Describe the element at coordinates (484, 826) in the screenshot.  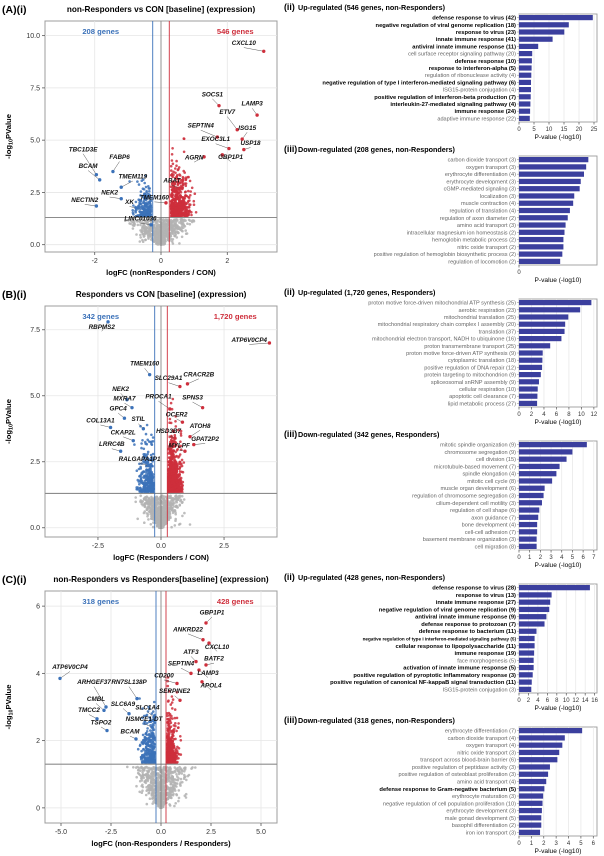
I see `bar-label: basophil differentiation (2)` at that location.